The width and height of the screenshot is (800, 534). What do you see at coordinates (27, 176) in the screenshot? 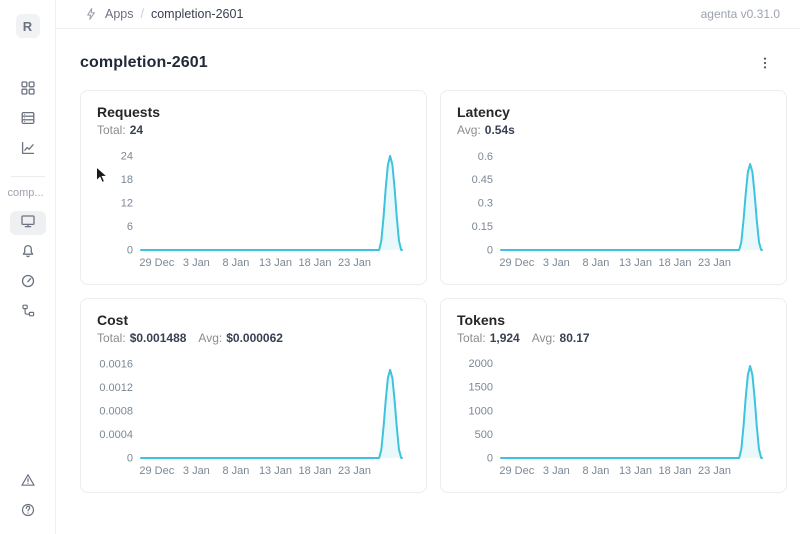
I see `sidebar-divider` at bounding box center [27, 176].